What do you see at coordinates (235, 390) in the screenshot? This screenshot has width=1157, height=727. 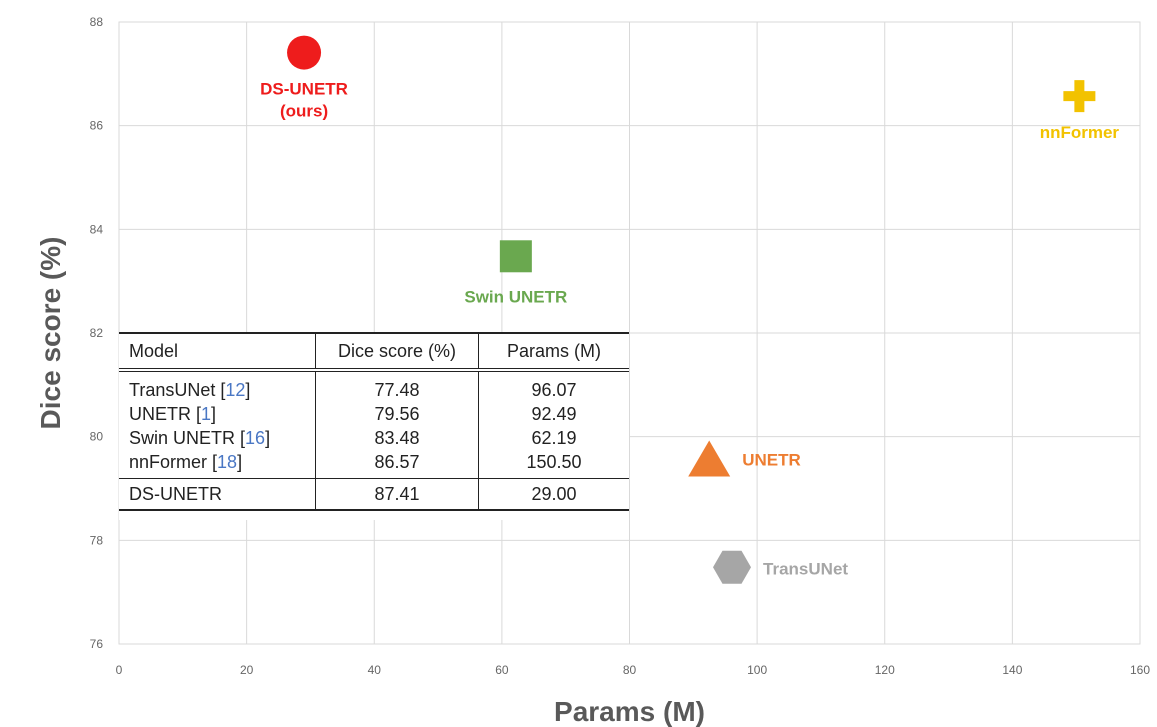 I see `citation-link: 12` at bounding box center [235, 390].